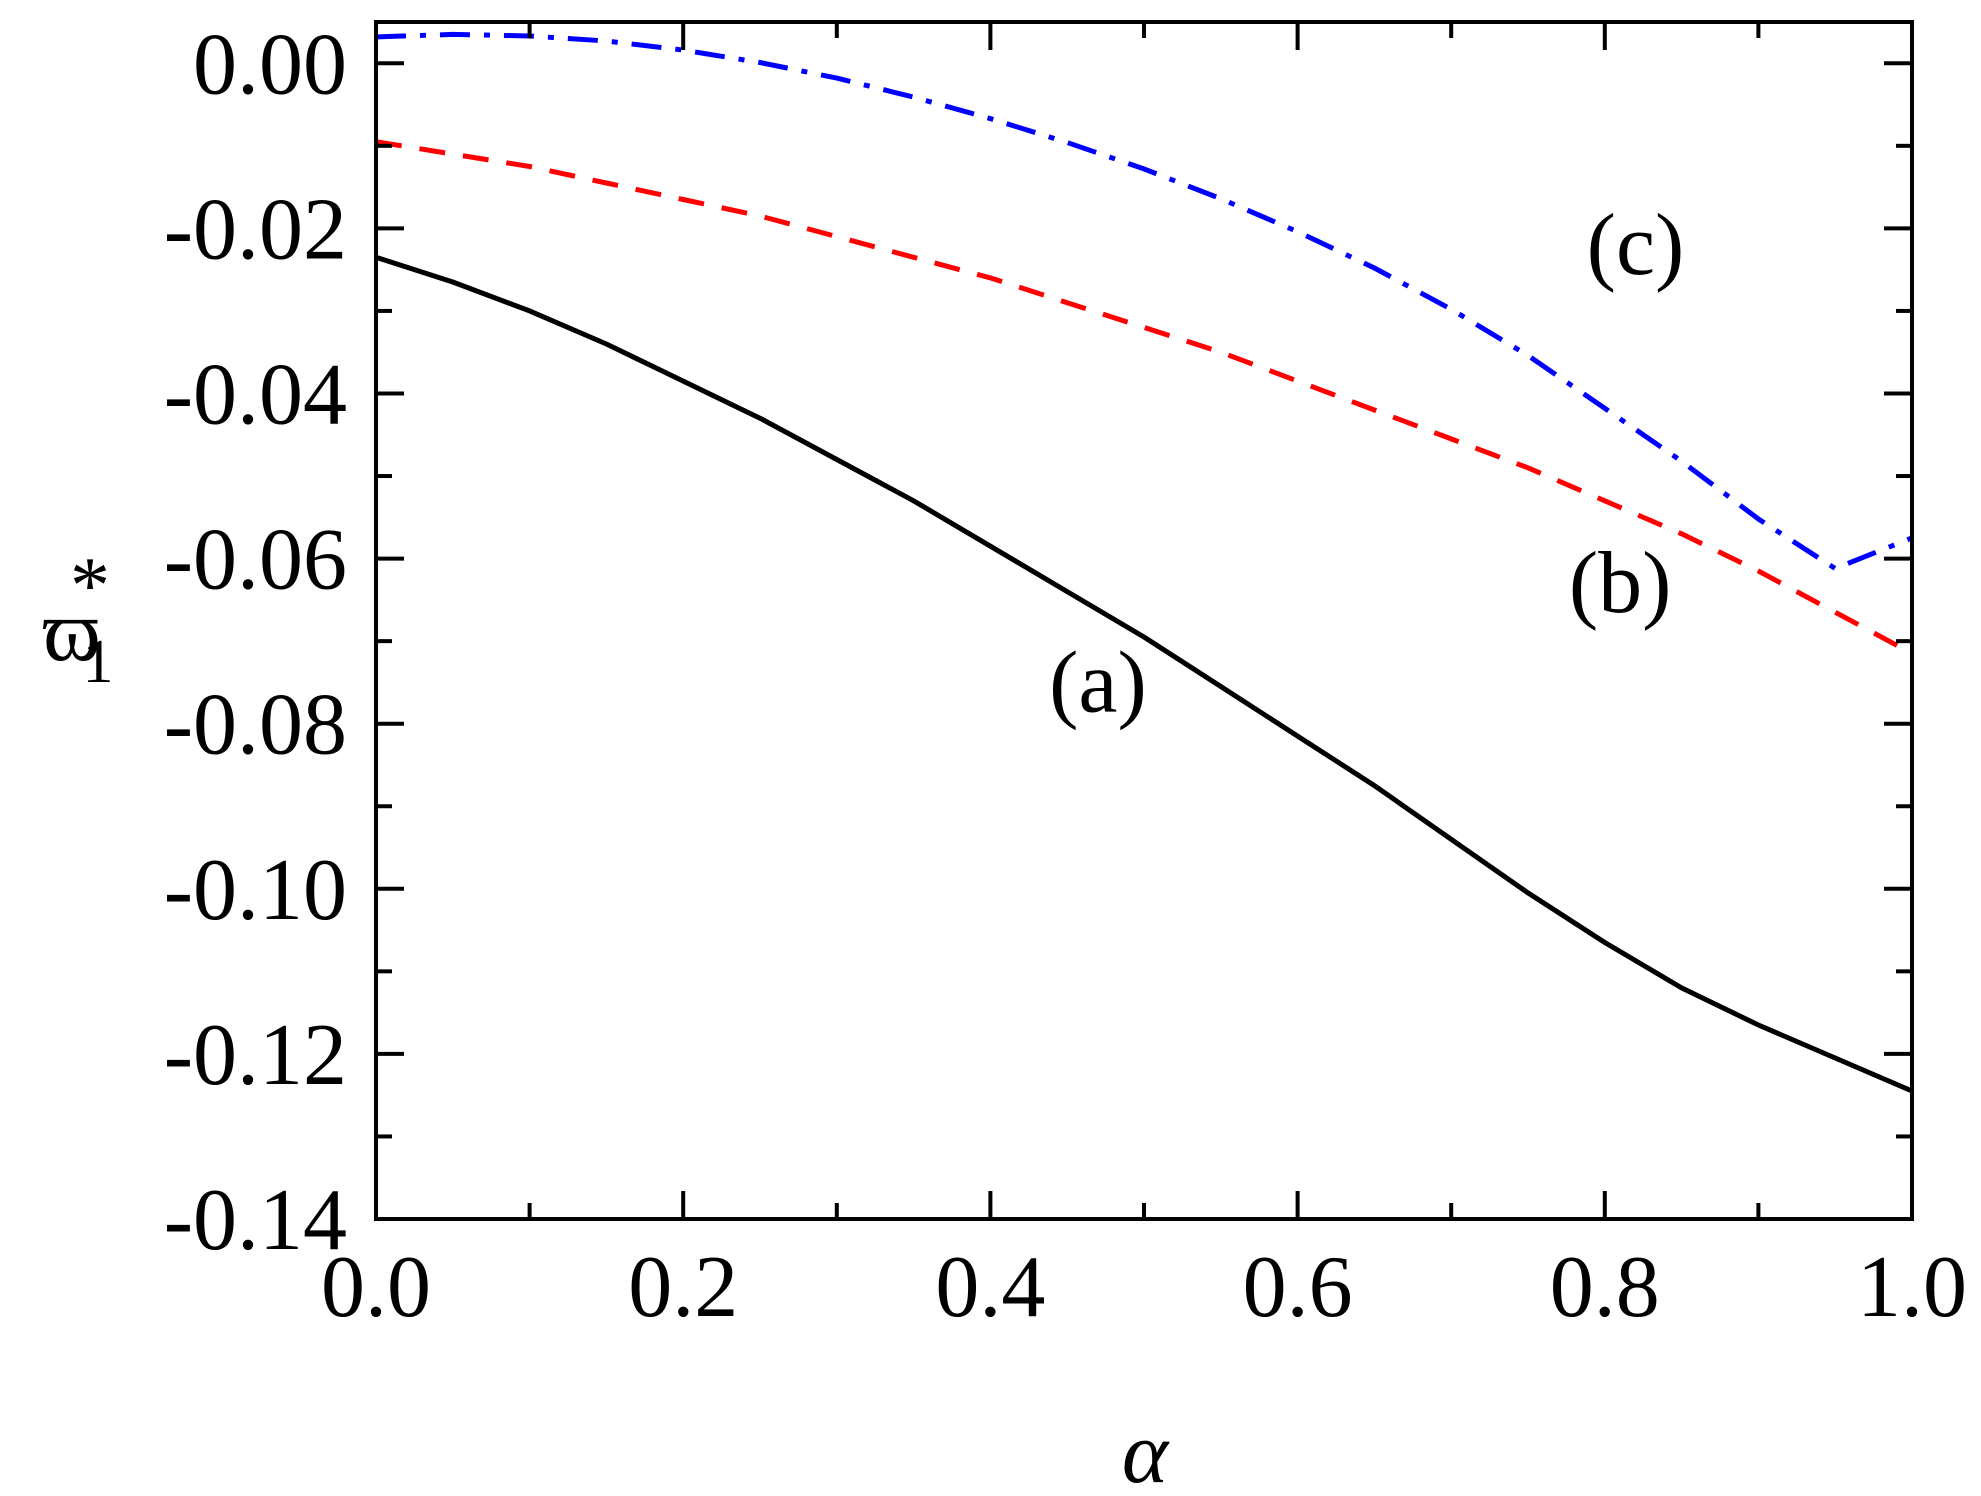  What do you see at coordinates (1912, 1287) in the screenshot?
I see `x-tick-label: 1.0` at bounding box center [1912, 1287].